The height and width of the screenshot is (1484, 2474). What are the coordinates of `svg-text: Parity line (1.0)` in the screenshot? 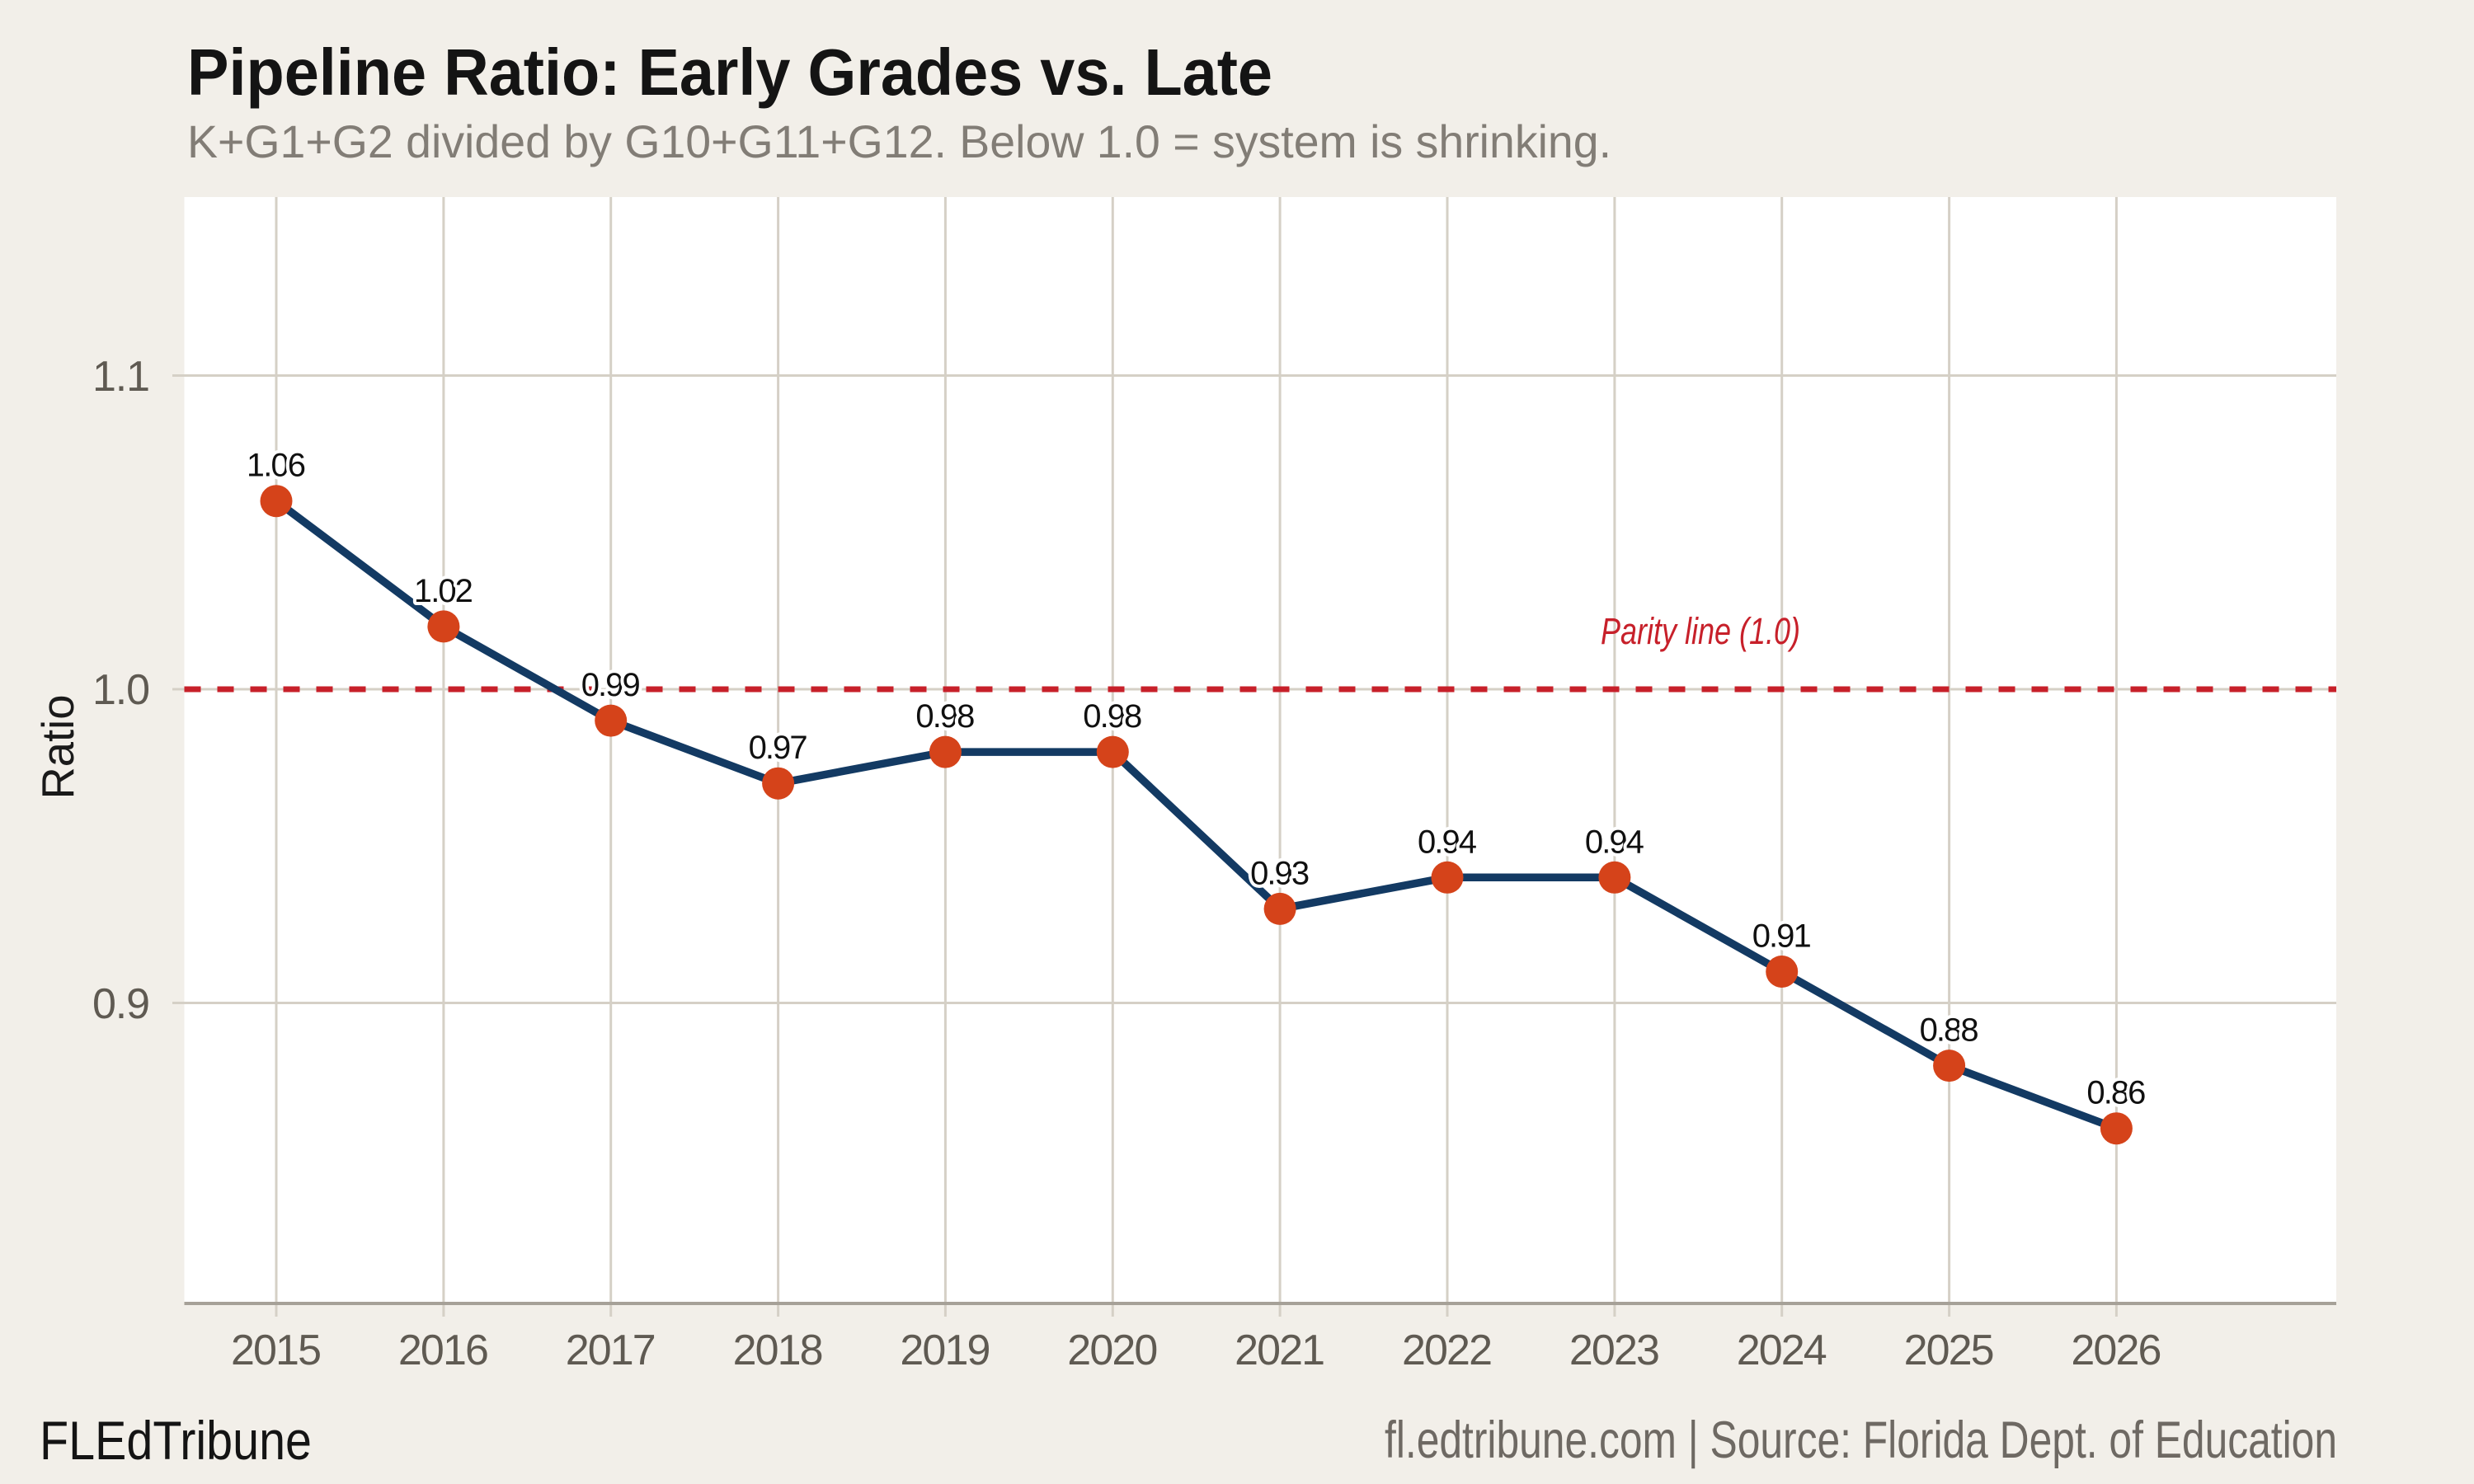 It's located at (1700, 631).